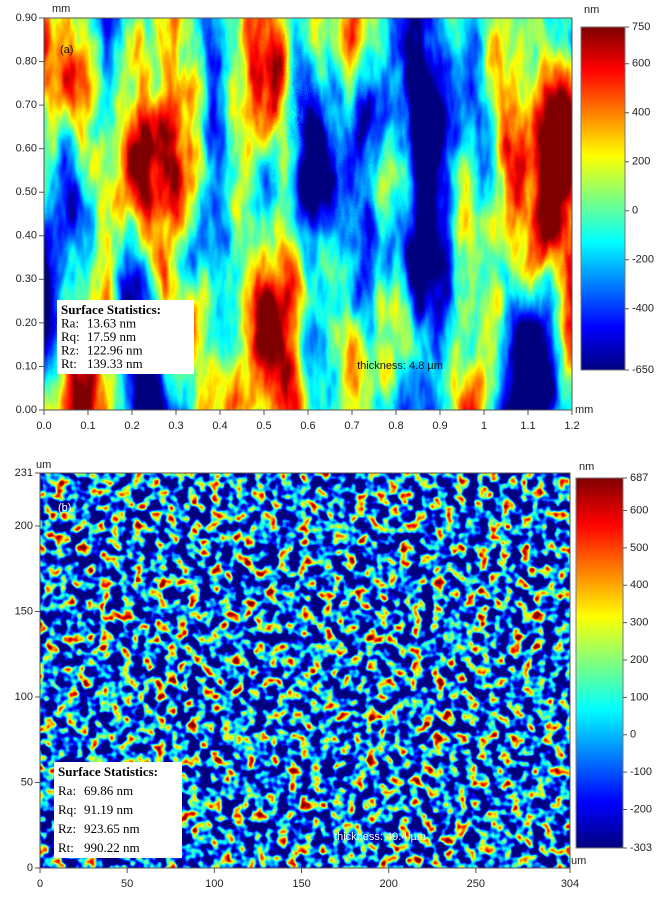 This screenshot has height=897, width=669. What do you see at coordinates (395, 426) in the screenshot?
I see `x-tick-label: 0.8` at bounding box center [395, 426].